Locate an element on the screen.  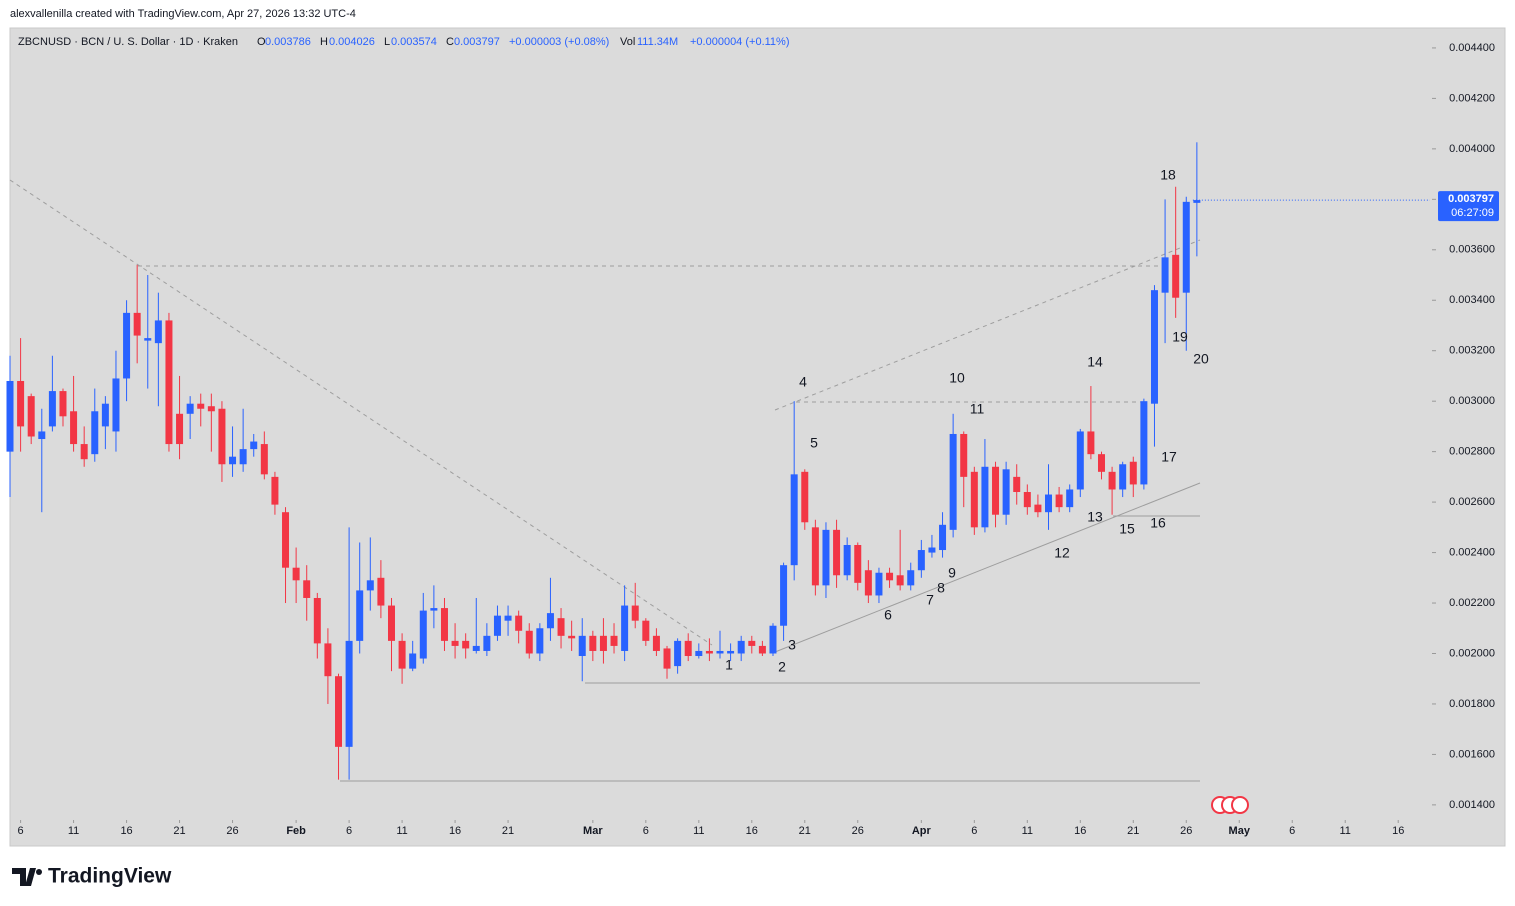
y-tick-label: 0.002800 is located at coordinates (1472, 452).